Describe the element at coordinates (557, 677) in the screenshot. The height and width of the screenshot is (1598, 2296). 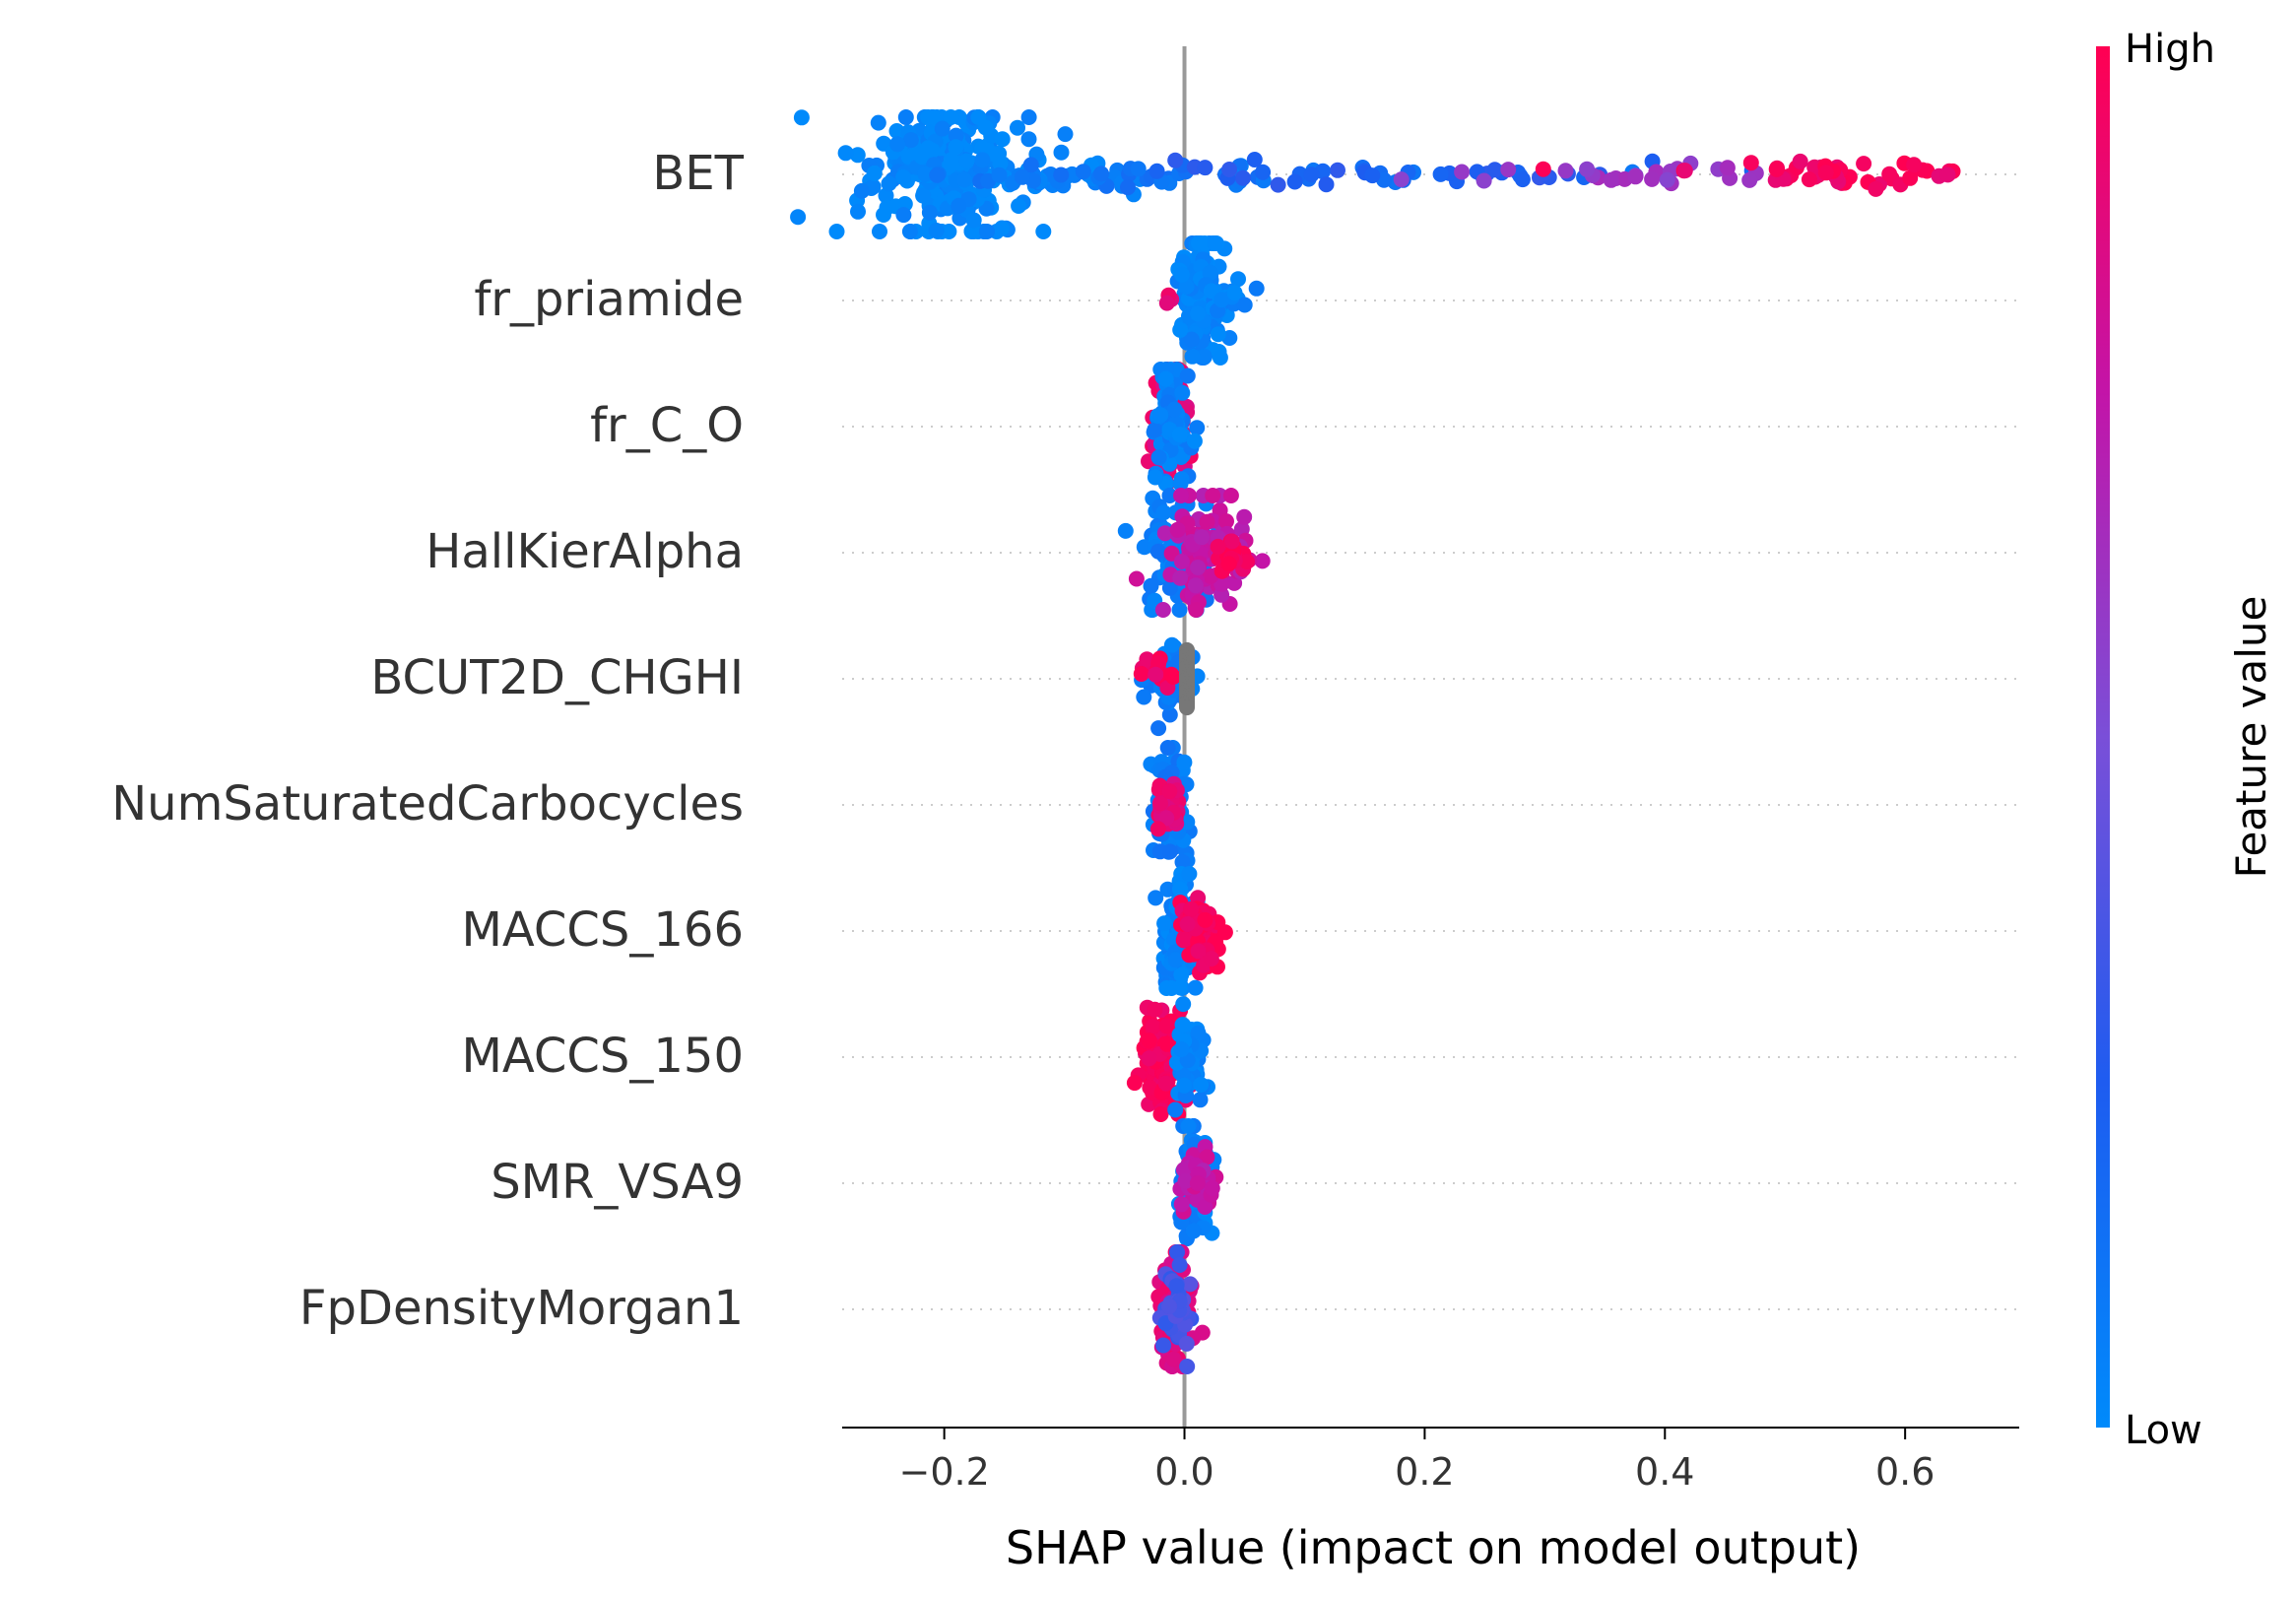
I see `feature-label: BCUT2D_CHGHI` at that location.